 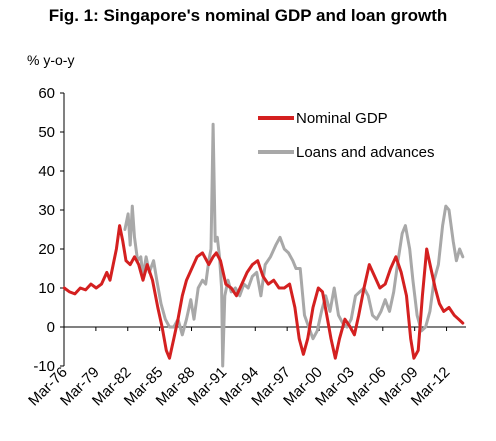 What do you see at coordinates (342, 118) in the screenshot?
I see `legend-label: Nominal GDP` at bounding box center [342, 118].